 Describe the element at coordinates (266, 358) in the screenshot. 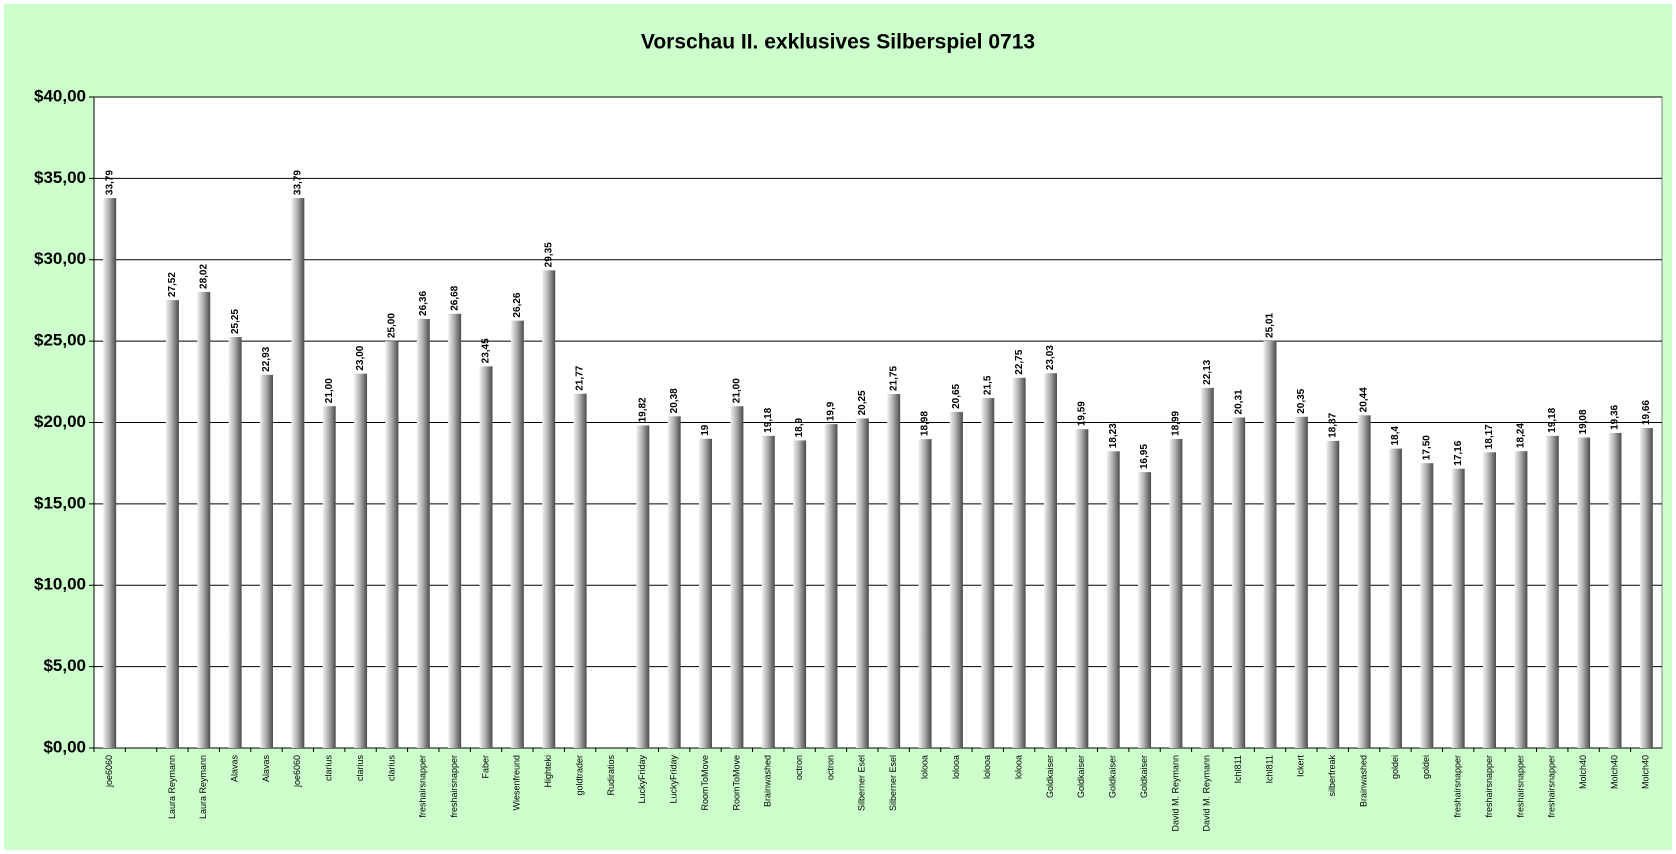

I see `value-label: 22,93` at that location.